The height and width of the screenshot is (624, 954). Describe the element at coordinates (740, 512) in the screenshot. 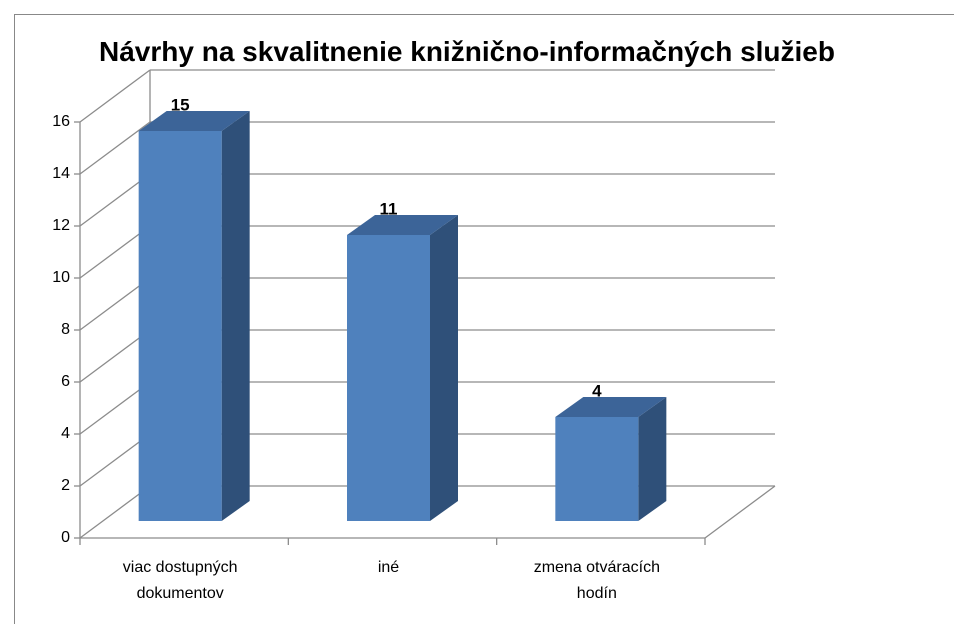

I see `floor-edge` at that location.